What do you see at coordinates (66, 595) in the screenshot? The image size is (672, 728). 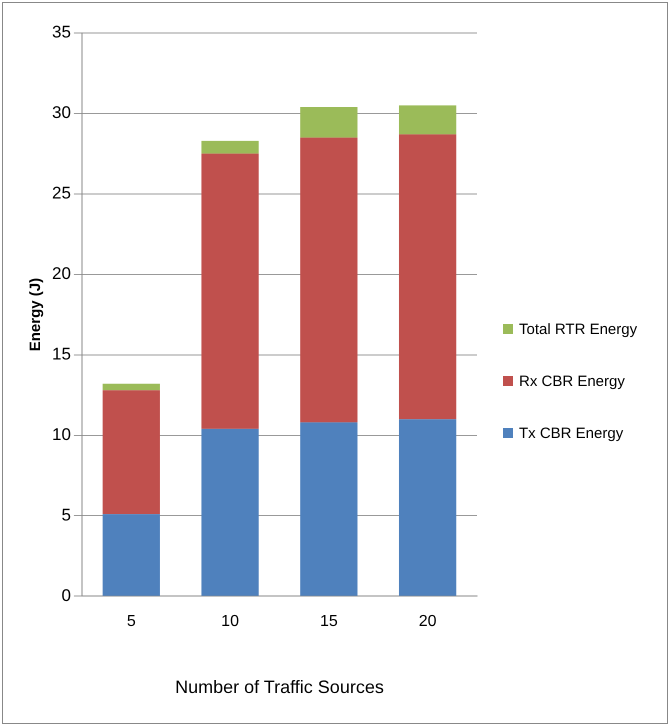 I see `y-tick-label: 0` at bounding box center [66, 595].